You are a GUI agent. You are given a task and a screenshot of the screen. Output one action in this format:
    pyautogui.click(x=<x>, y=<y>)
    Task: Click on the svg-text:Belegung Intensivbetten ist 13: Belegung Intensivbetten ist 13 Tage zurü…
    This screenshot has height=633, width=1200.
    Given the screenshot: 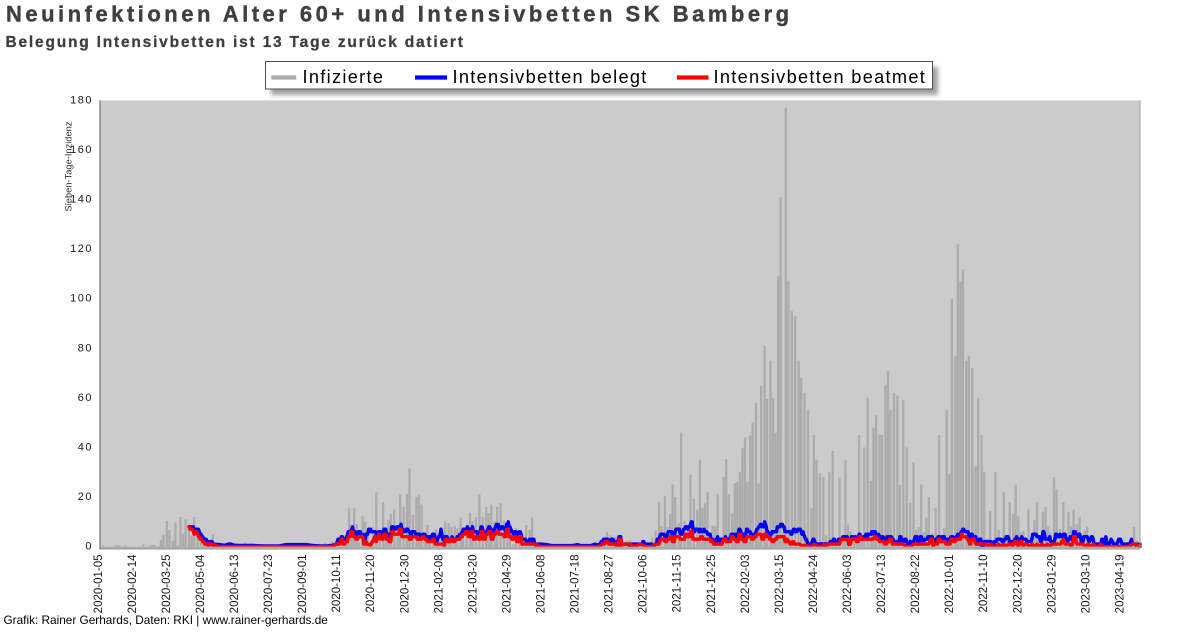 What is the action you would take?
    pyautogui.click(x=235, y=42)
    